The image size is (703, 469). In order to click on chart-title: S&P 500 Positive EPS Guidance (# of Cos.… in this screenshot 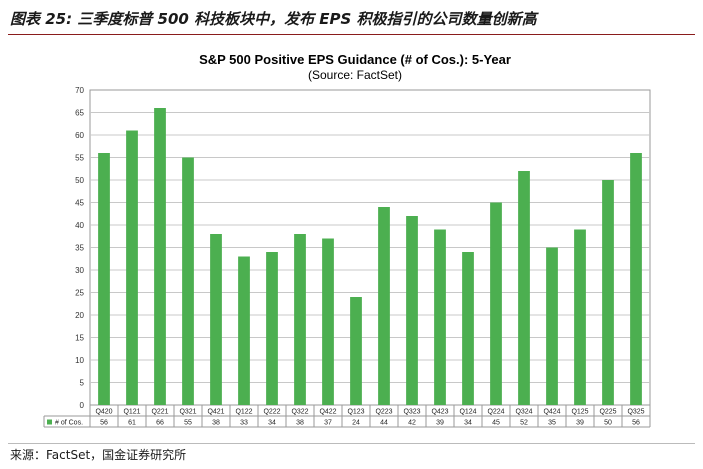, I will do `click(355, 59)`.